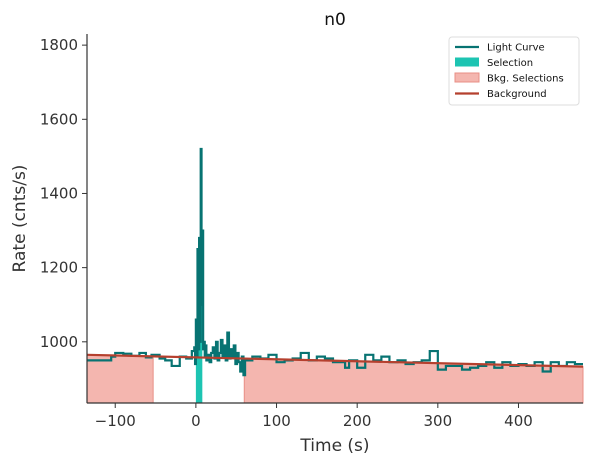  I want to click on x-tick-label: −100, so click(115, 421).